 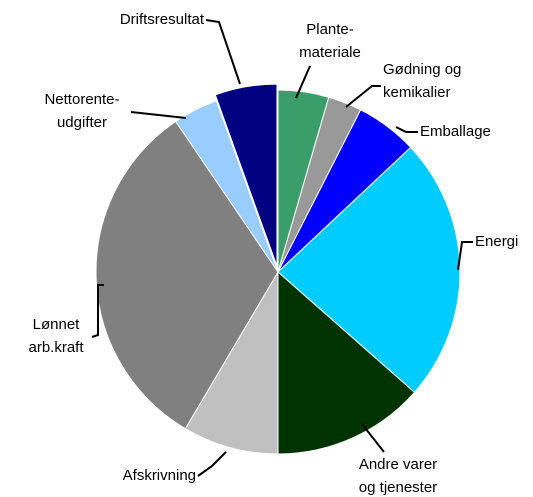 I want to click on slice-label: Andre varer og tjenester, so click(x=398, y=476).